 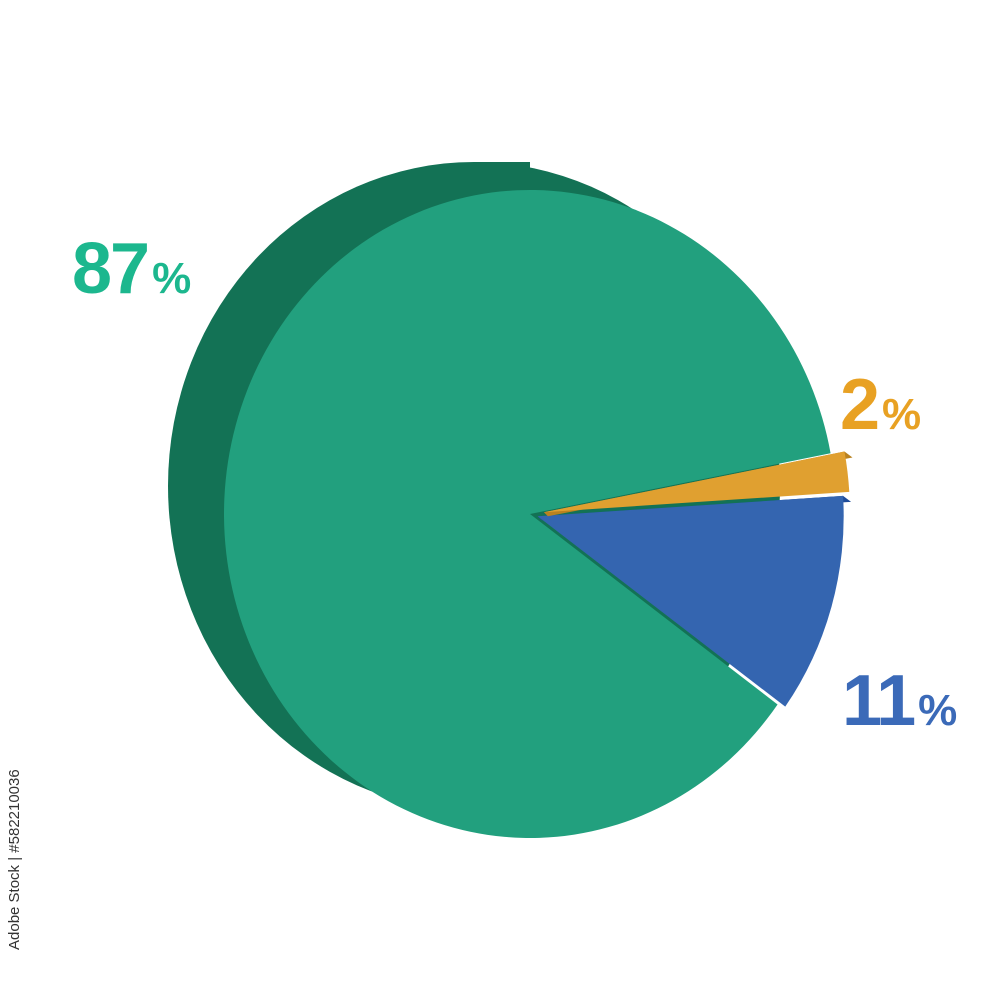 I want to click on label-11: 11%, so click(x=899, y=701).